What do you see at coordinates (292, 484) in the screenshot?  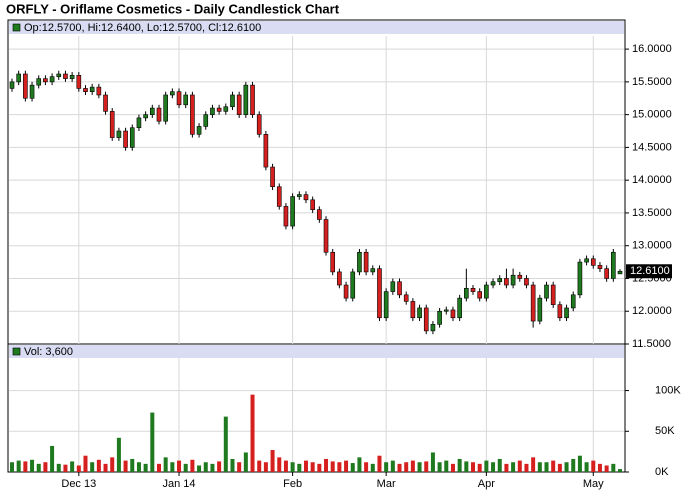 I see `x-tick-label: Feb` at bounding box center [292, 484].